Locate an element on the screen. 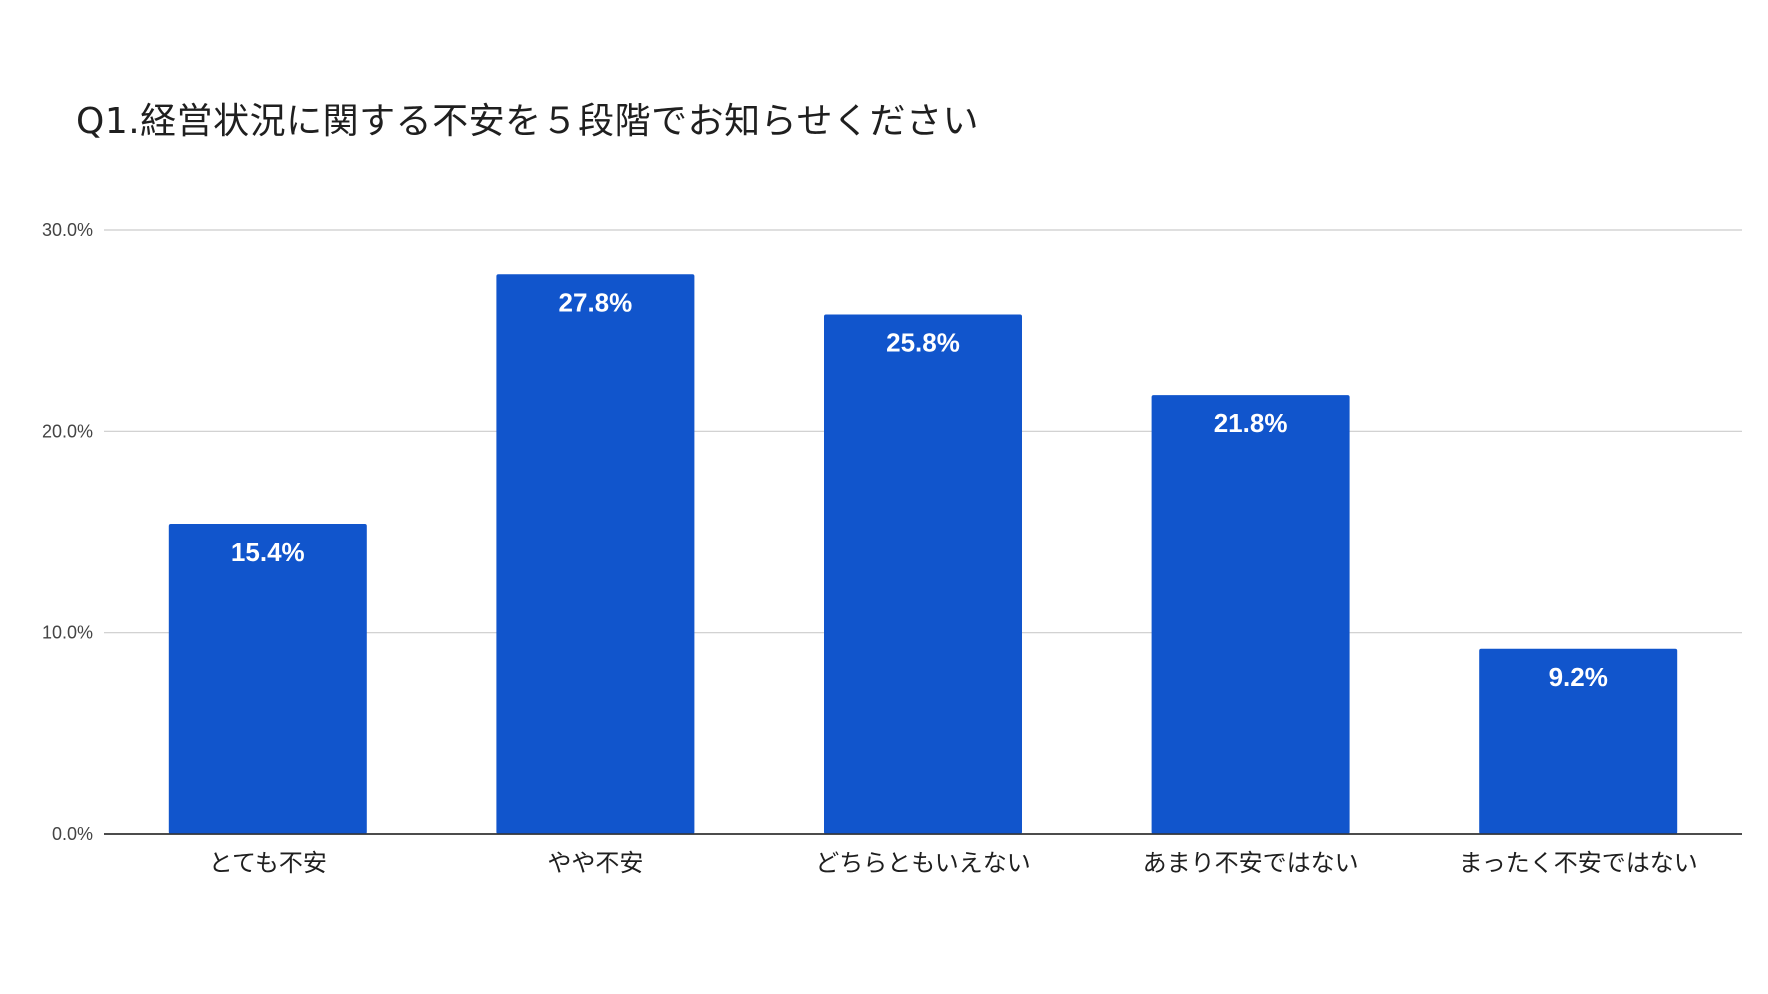 This screenshot has width=1768, height=994. y-tick-label: 10.0% is located at coordinates (67, 633).